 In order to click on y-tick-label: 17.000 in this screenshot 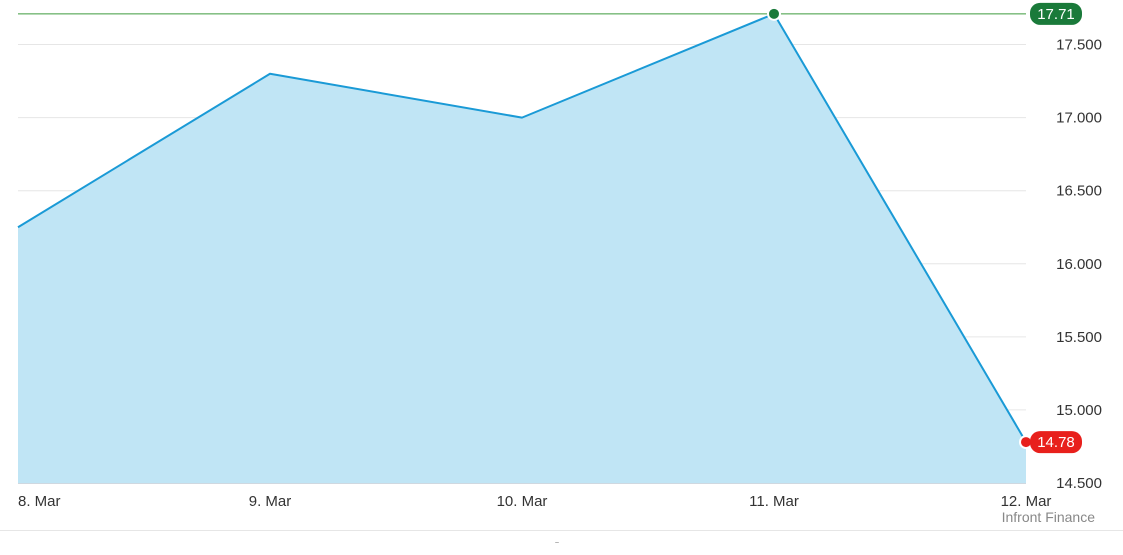, I will do `click(1079, 118)`.